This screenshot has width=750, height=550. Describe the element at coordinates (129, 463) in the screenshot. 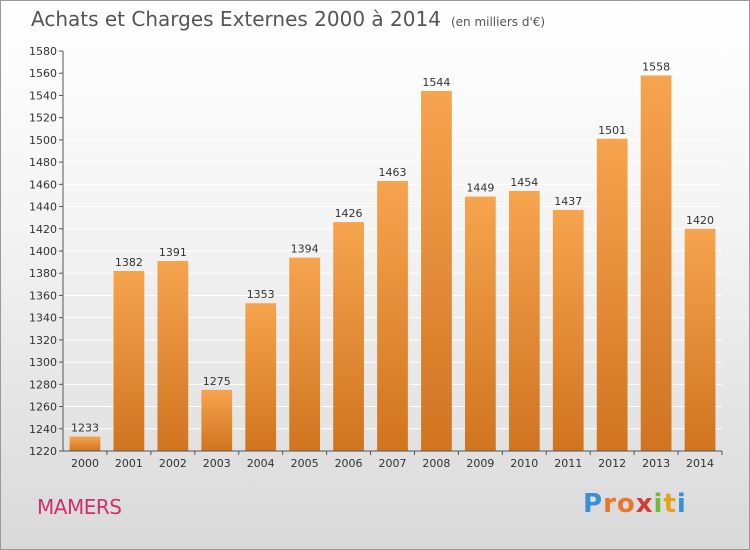

I see `x-tick-label-2001: 2001` at that location.